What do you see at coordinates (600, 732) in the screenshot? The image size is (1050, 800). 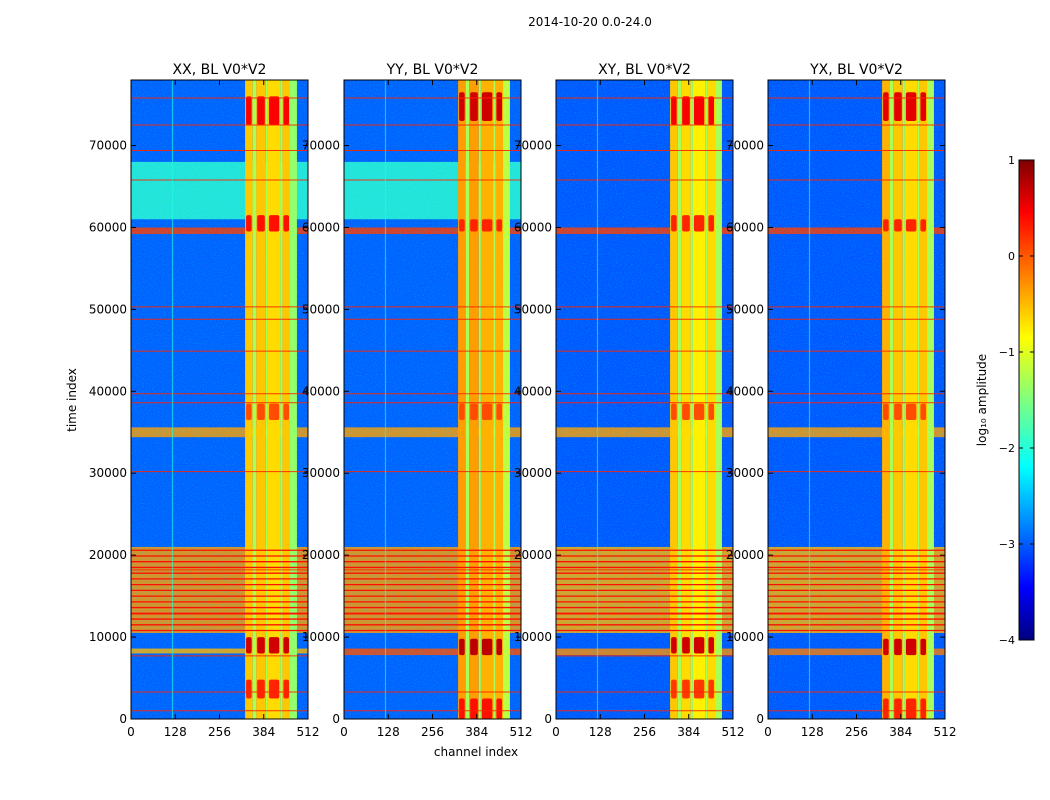 I see `x-tick-label: 128` at bounding box center [600, 732].